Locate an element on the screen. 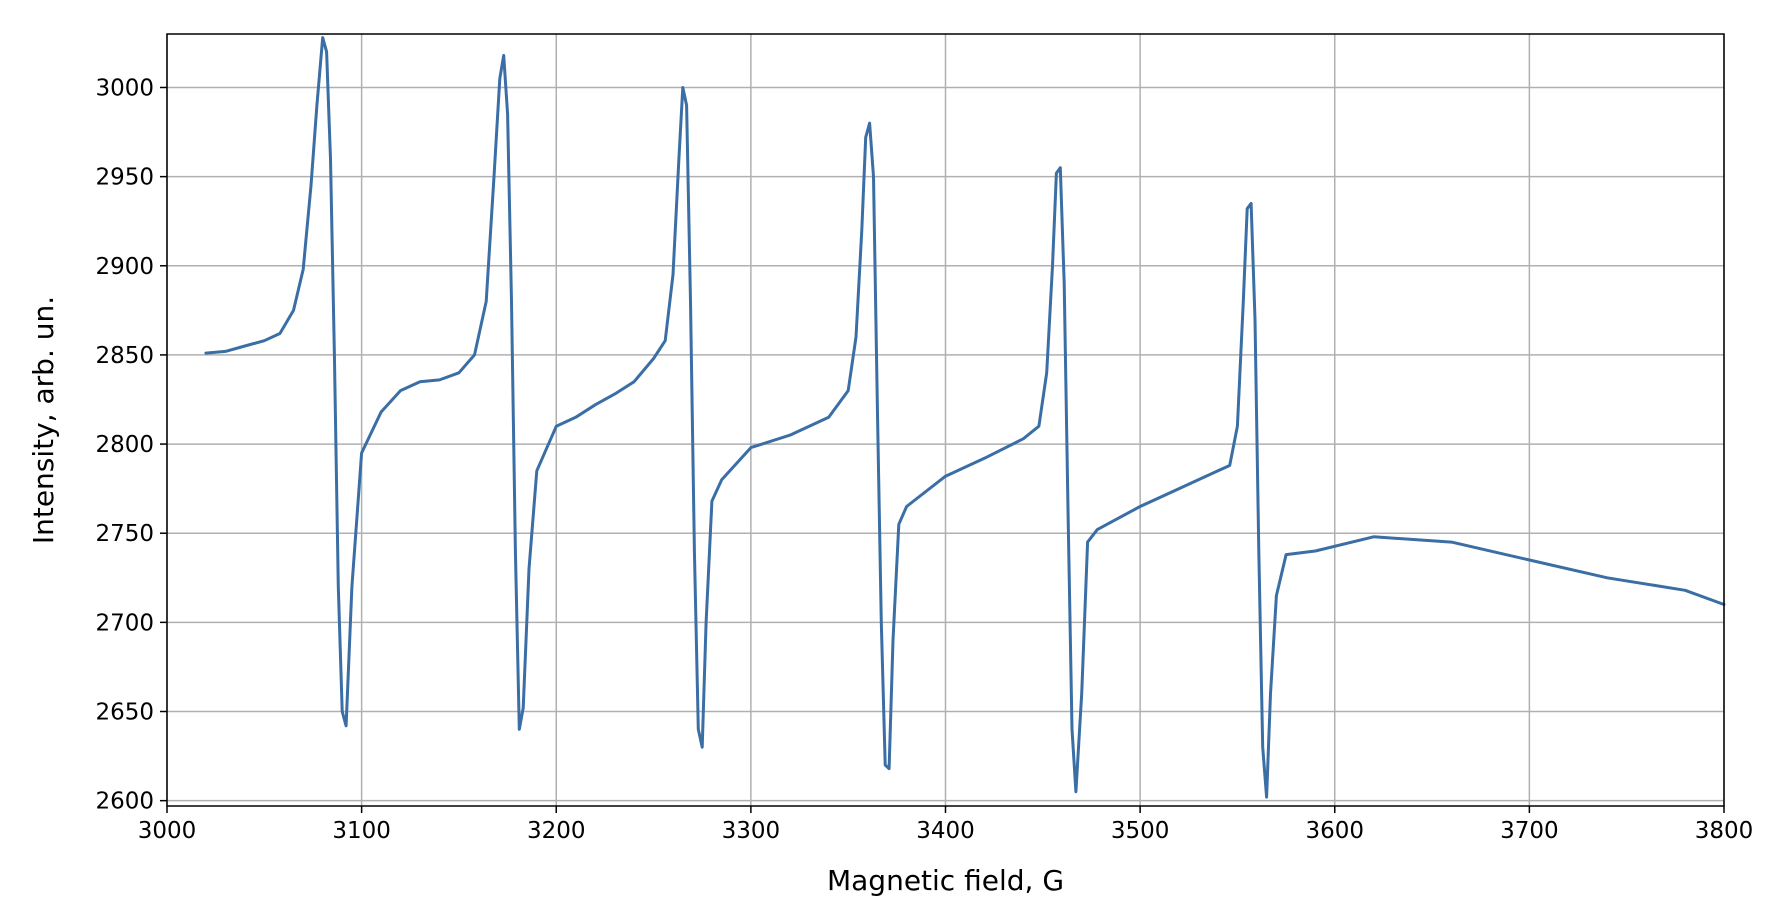 This screenshot has width=1778, height=902. y-axis-label: Intensity, arb. un. is located at coordinates (43, 420).